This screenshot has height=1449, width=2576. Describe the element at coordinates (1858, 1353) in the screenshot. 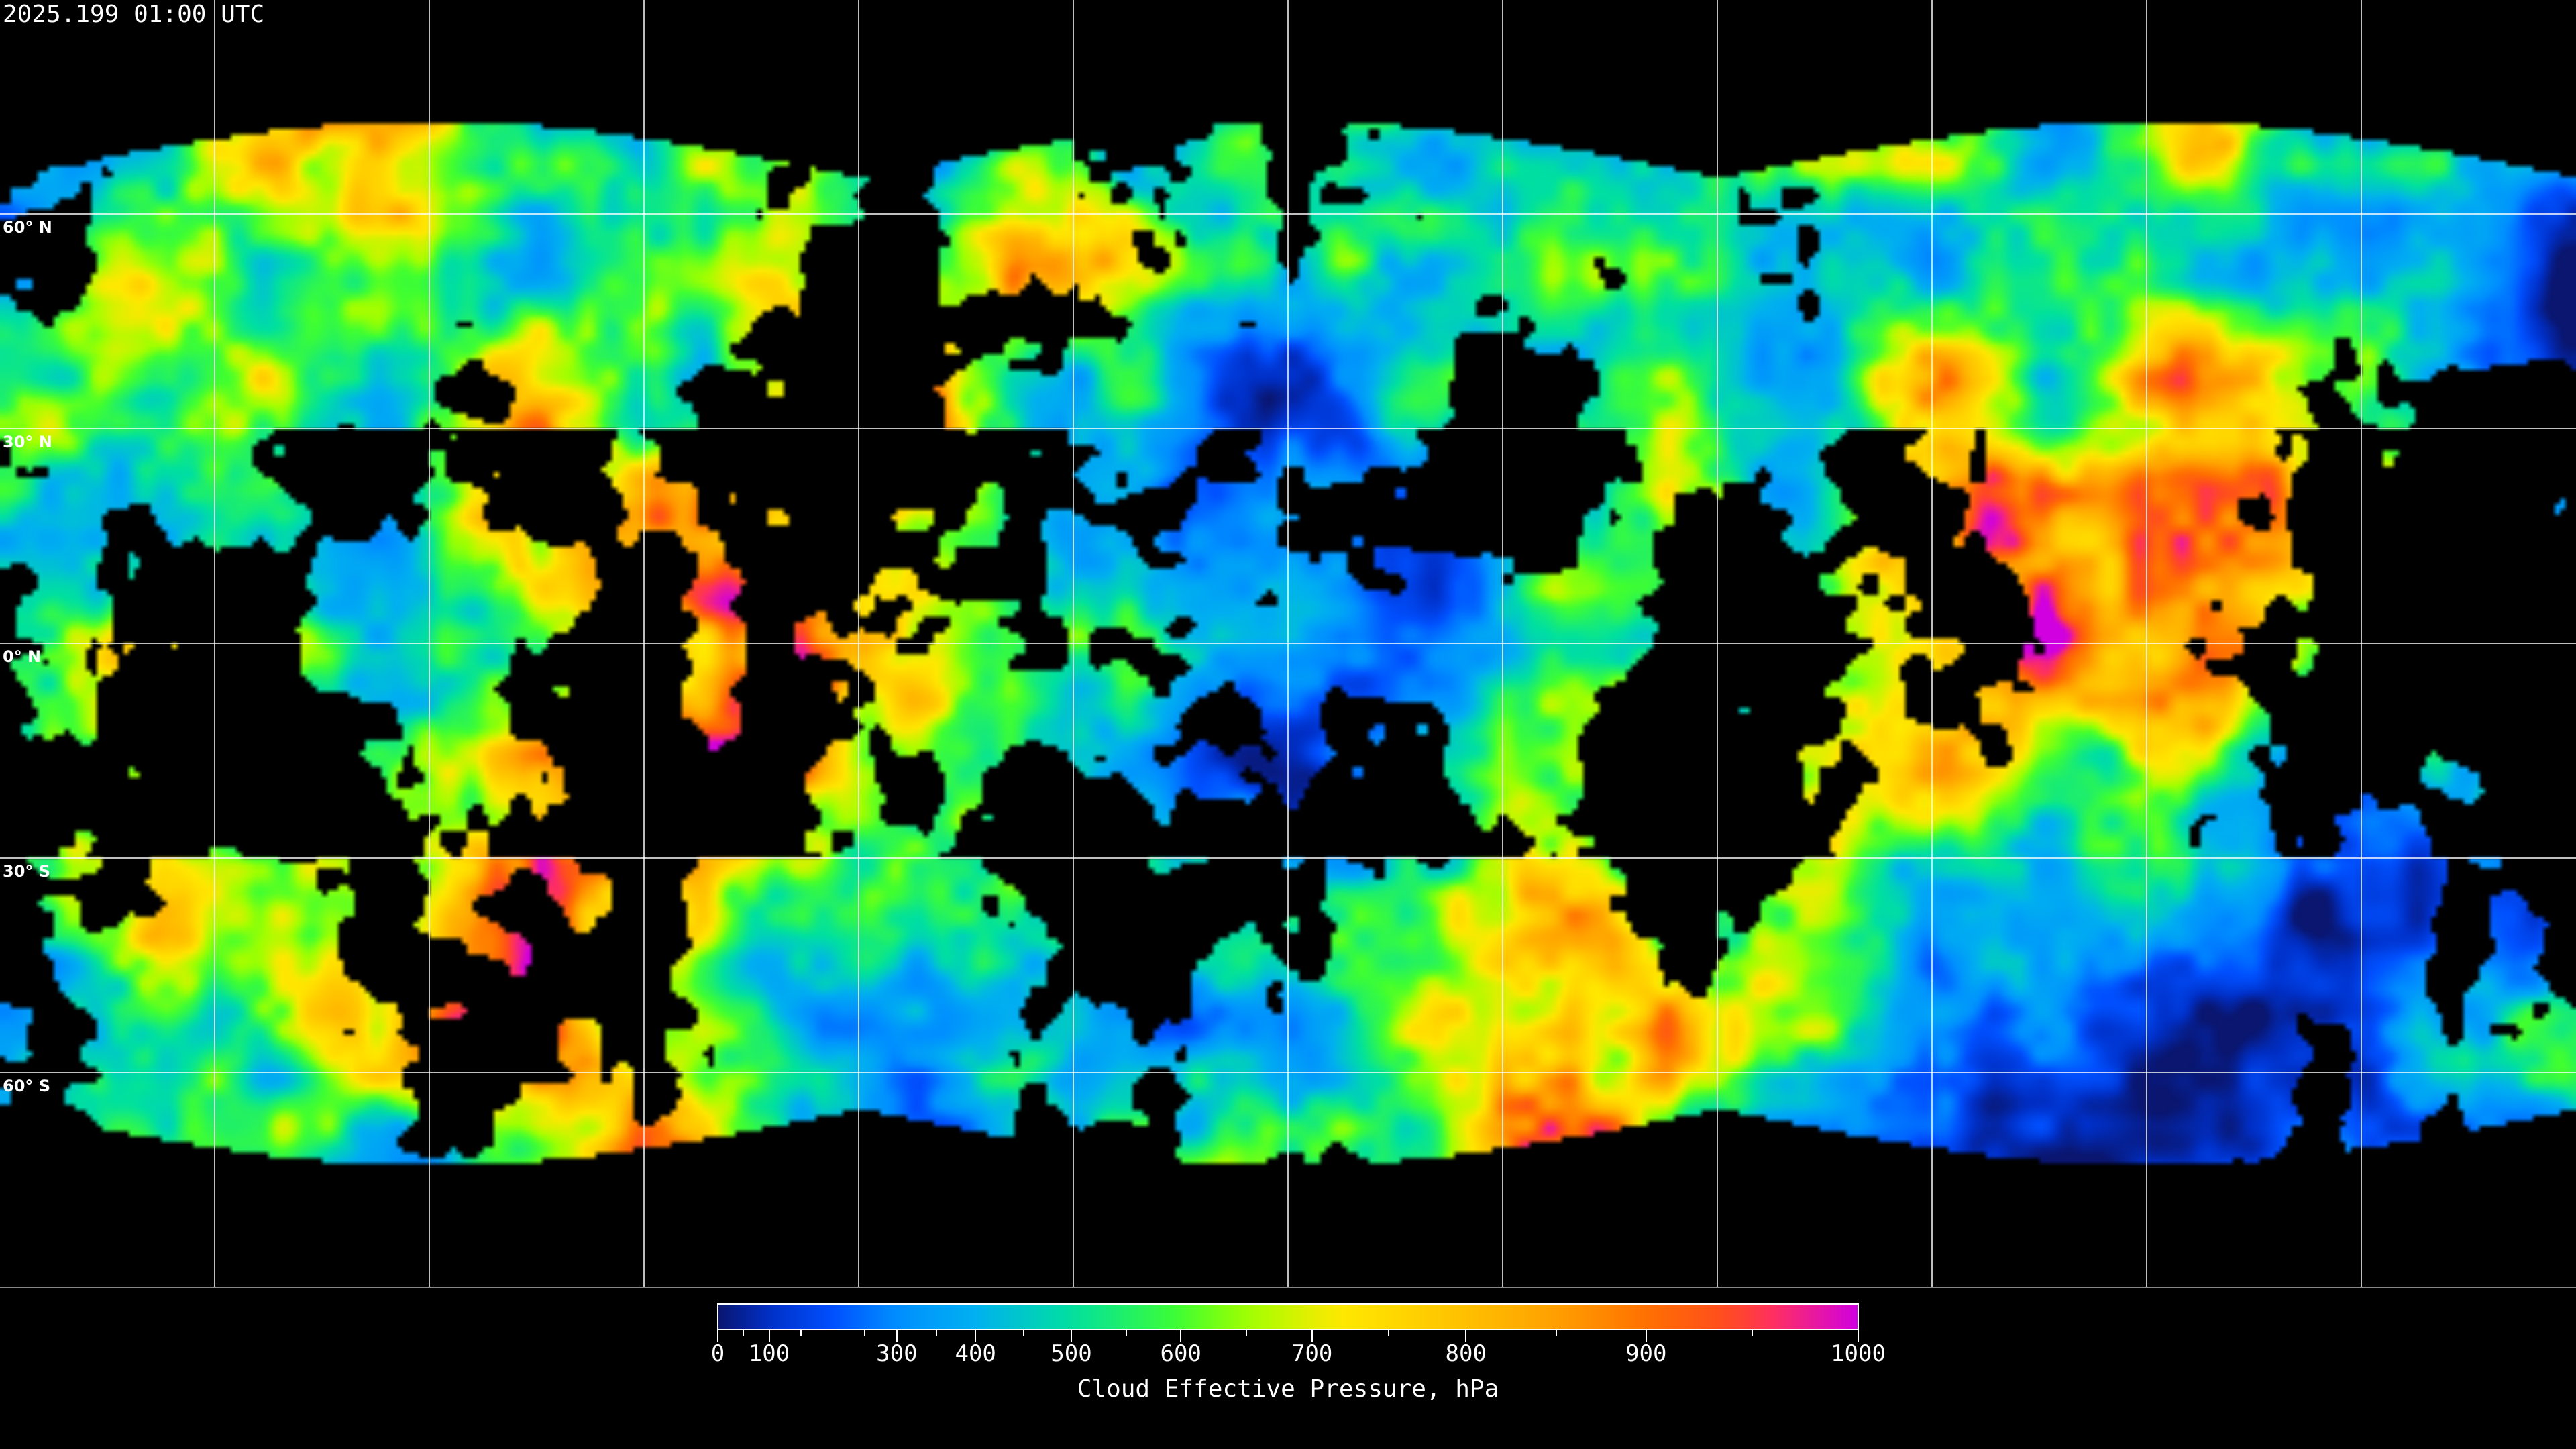

I see `colorbar-tick-label: 1000` at that location.